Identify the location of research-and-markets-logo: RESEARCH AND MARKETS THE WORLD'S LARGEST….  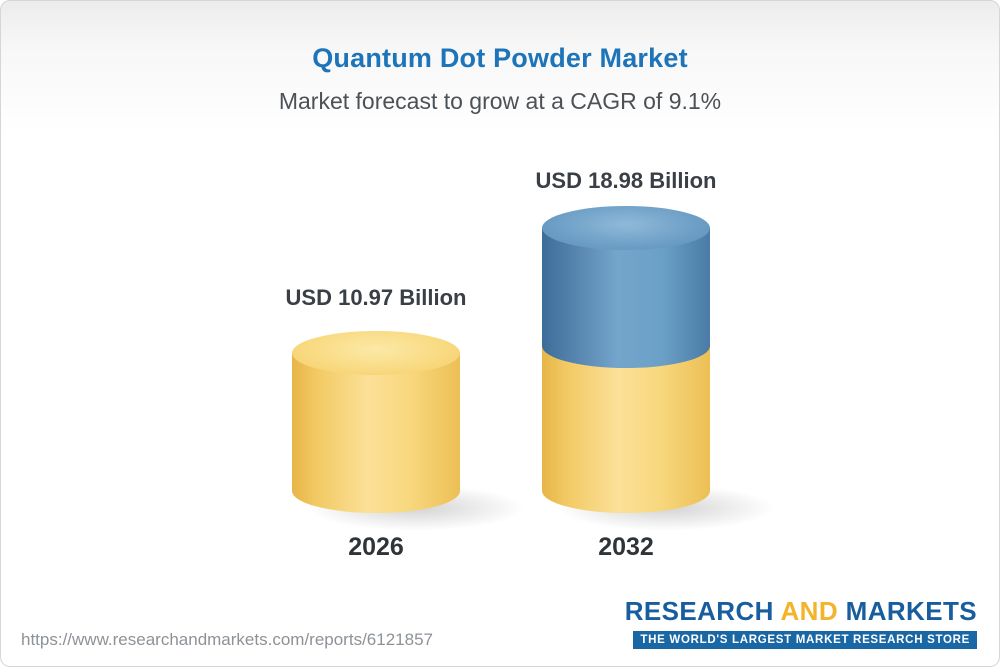
(801, 622).